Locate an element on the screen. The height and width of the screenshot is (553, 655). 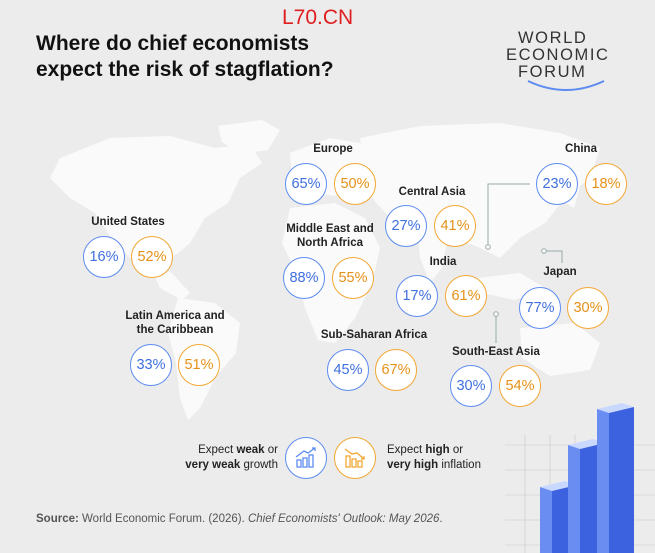
southeast-asia-weak-growth: 30% is located at coordinates (471, 386).